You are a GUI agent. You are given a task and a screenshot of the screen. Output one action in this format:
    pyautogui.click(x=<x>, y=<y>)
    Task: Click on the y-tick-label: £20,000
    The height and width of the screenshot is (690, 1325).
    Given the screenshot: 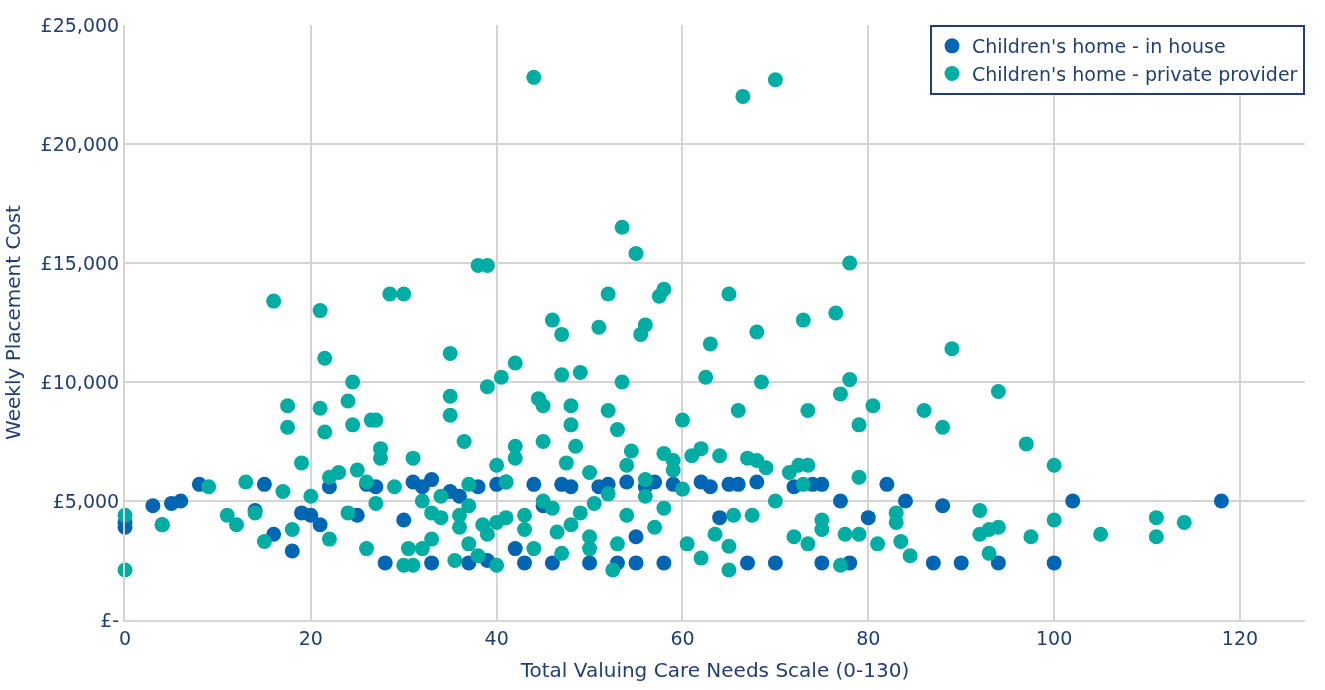 What is the action you would take?
    pyautogui.click(x=80, y=143)
    